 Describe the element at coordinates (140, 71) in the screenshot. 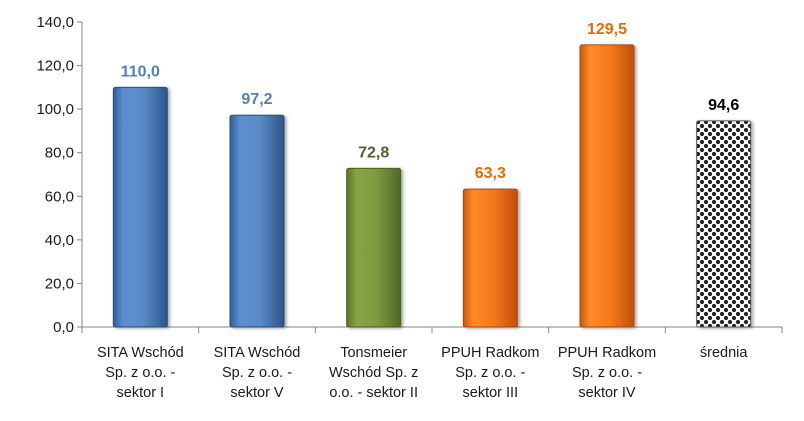

I see `data-label-1: 110,0` at that location.